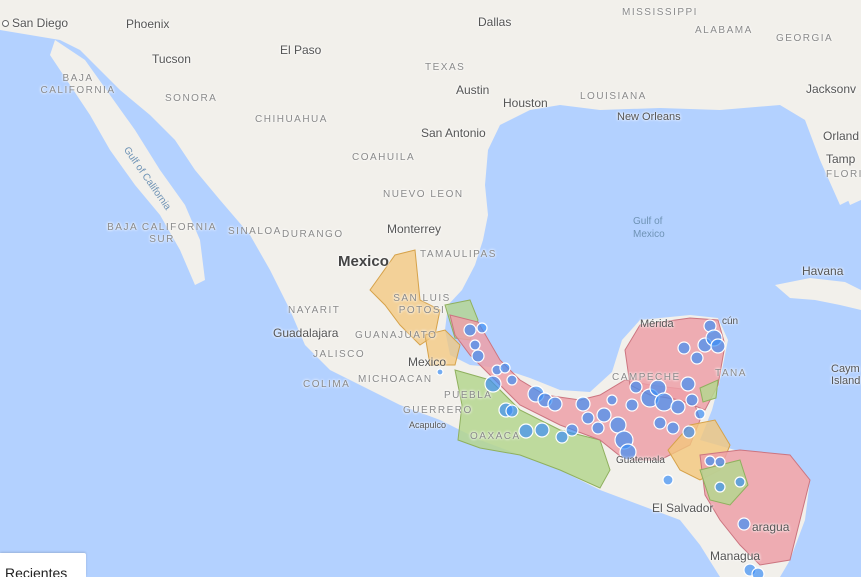 The image size is (861, 577). What do you see at coordinates (396, 335) in the screenshot?
I see `region-label-guanajuato: GUANAJUATO` at bounding box center [396, 335].